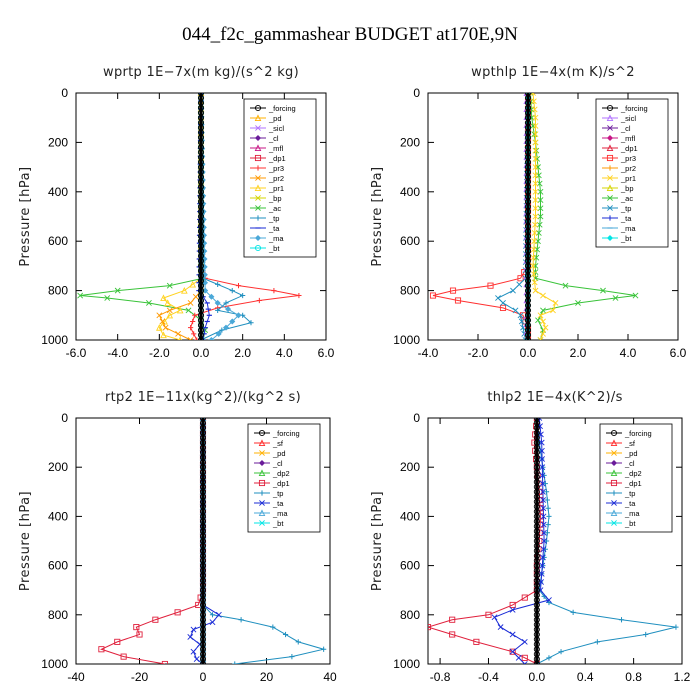  I want to click on y-tick-label: 200, so click(410, 467).